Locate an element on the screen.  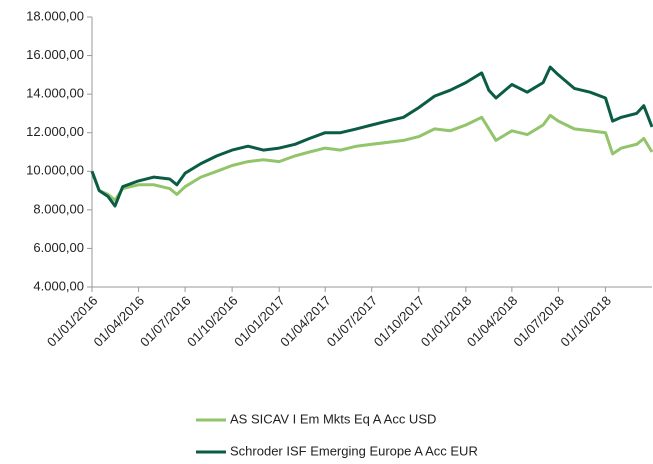
y-tick-label: 8.000,00 is located at coordinates (58, 208).